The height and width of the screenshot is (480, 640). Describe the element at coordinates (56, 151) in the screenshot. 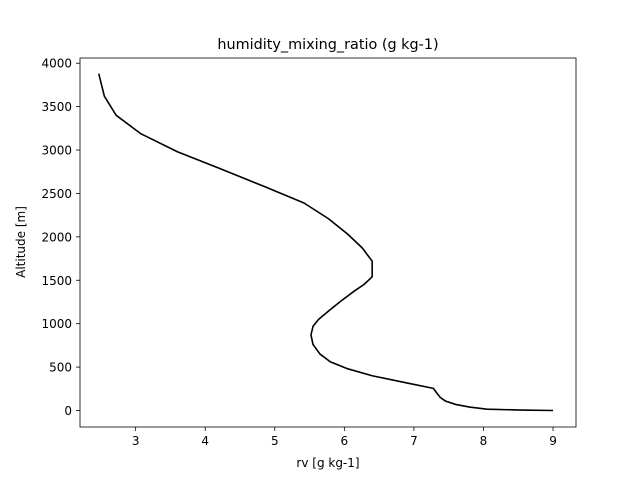

I see `y-tick-label: 3000` at that location.